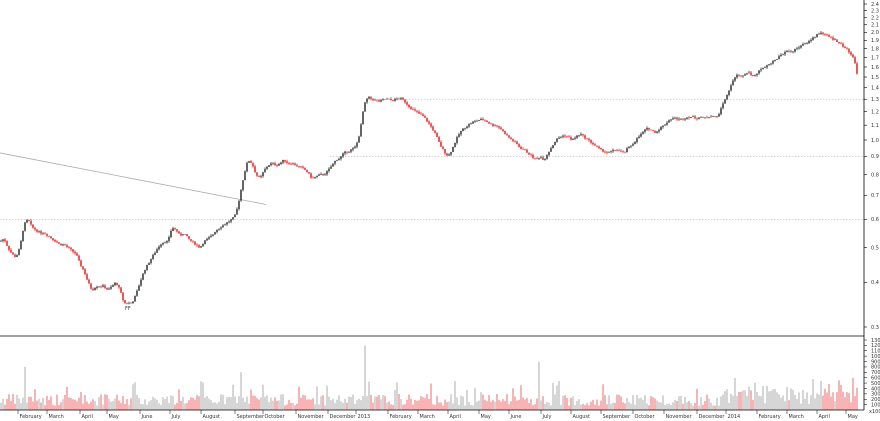  What do you see at coordinates (875, 89) in the screenshot?
I see `price-tick-label: 1.4` at bounding box center [875, 89].